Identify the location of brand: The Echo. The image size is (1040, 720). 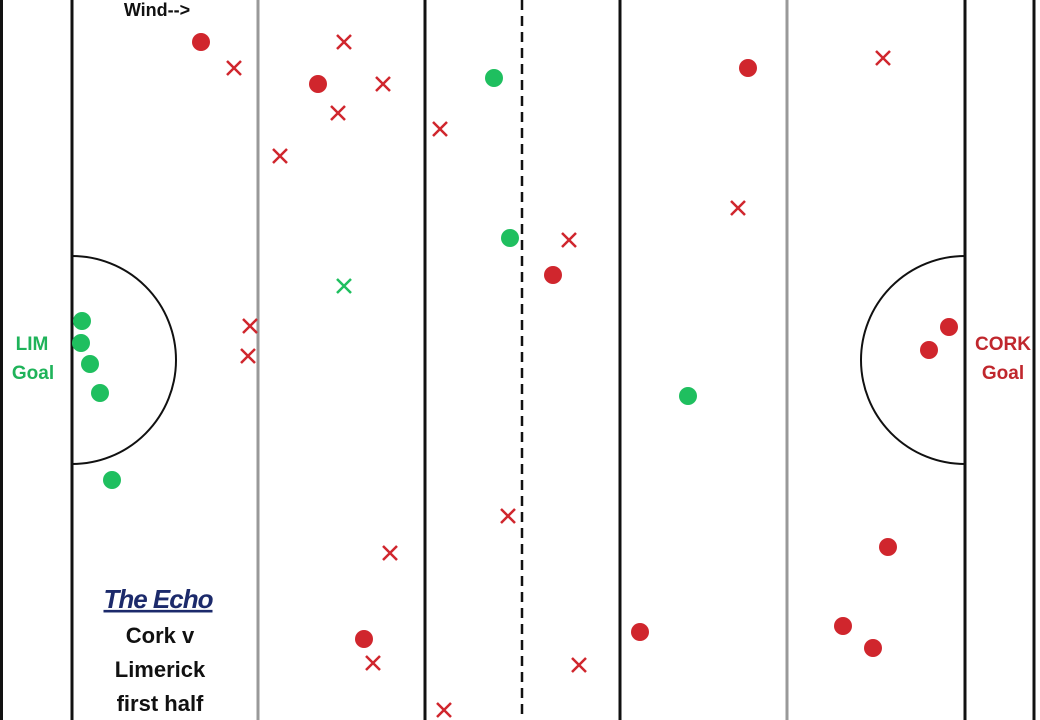
(158, 599).